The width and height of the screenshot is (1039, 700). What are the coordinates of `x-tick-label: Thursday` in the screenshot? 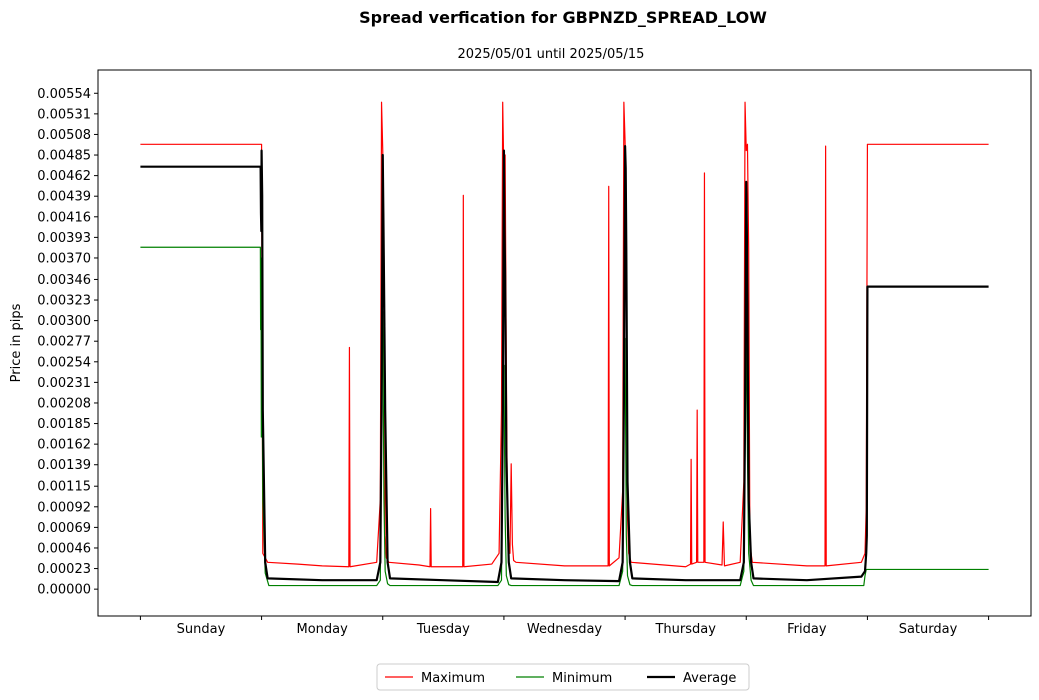 It's located at (685, 629).